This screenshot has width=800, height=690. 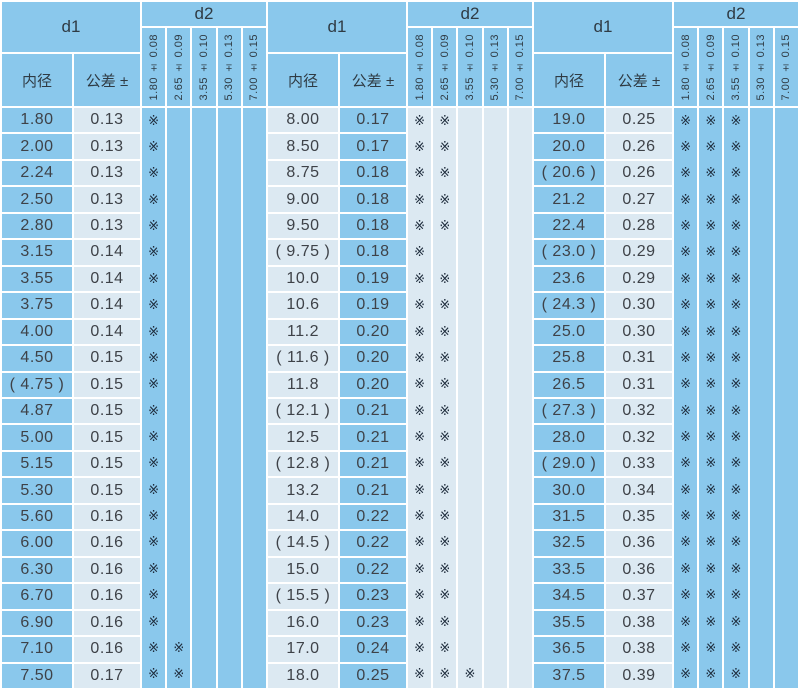 What do you see at coordinates (471, 399) in the screenshot?
I see `d2-mark-band: ※` at bounding box center [471, 399].